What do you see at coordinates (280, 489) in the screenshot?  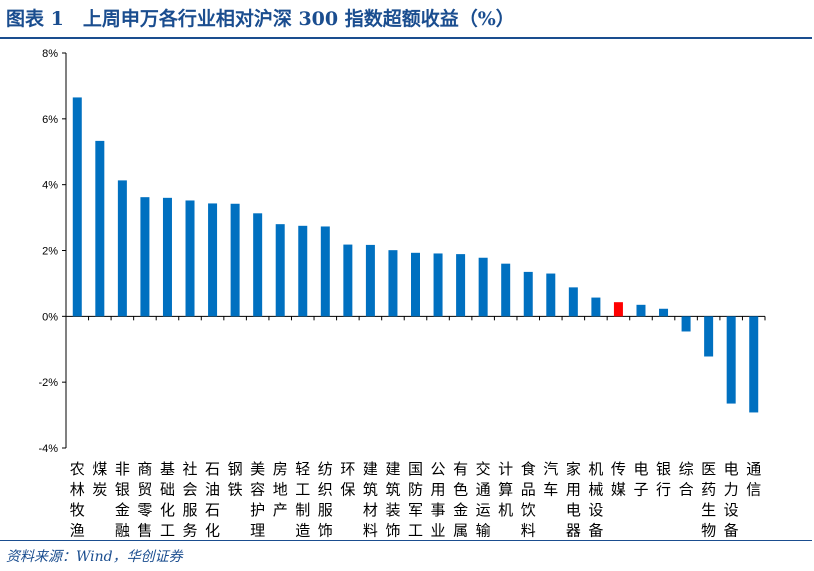 I see `category-label: 房地产` at bounding box center [280, 489].